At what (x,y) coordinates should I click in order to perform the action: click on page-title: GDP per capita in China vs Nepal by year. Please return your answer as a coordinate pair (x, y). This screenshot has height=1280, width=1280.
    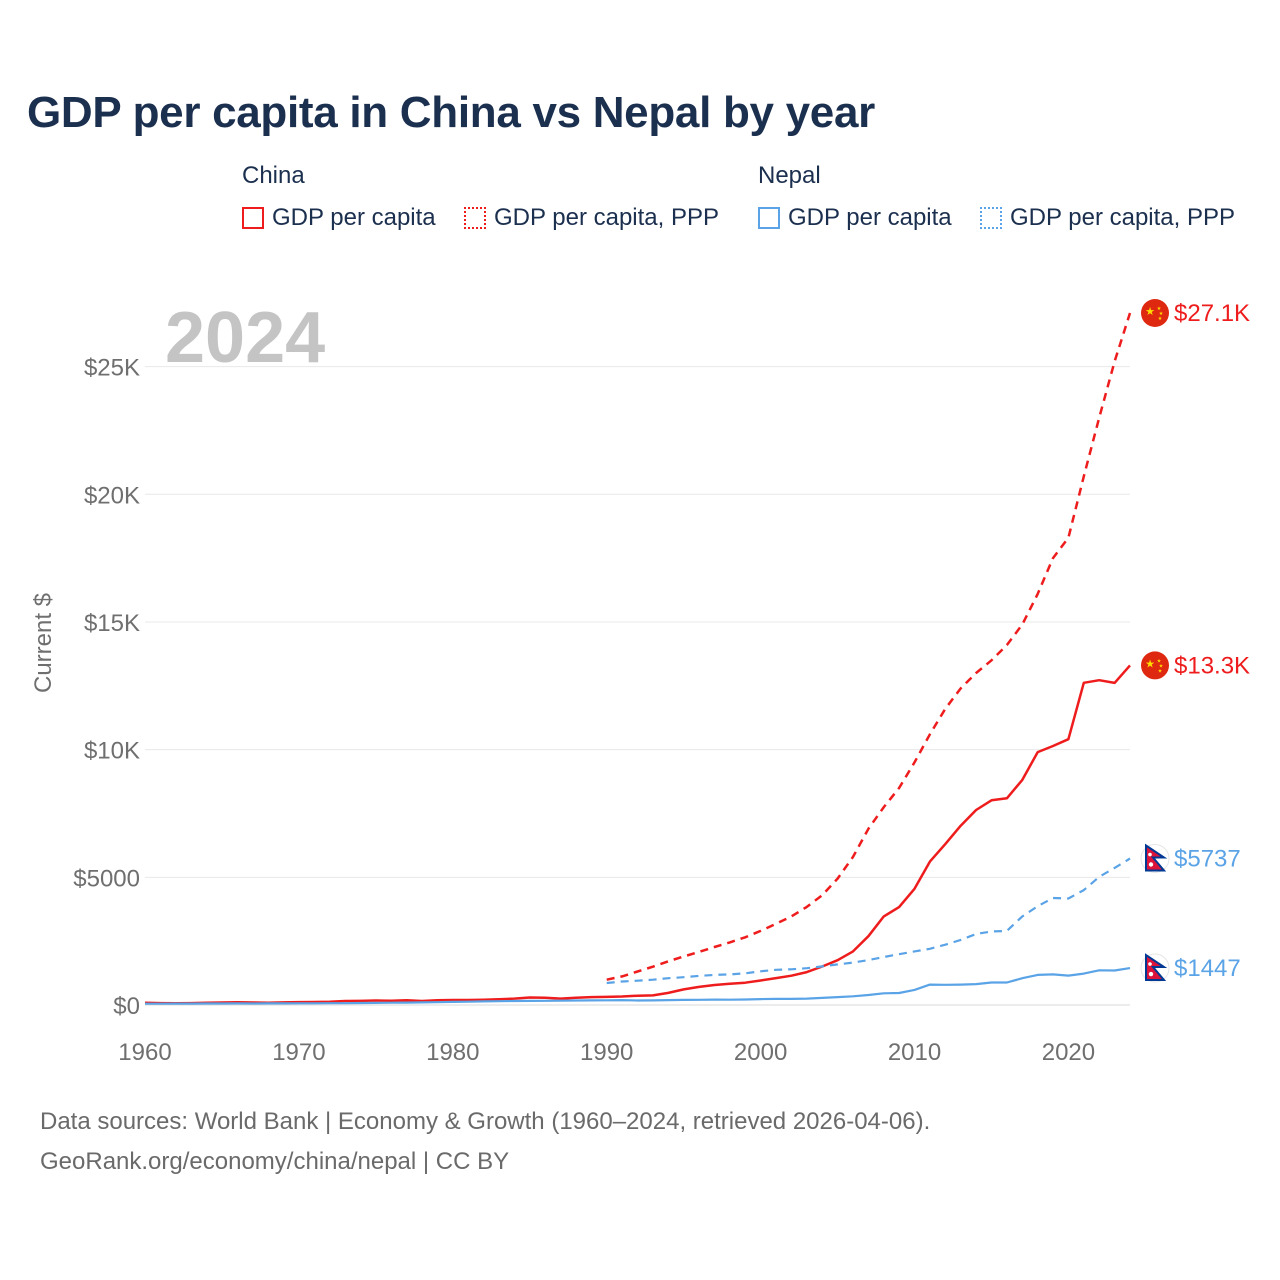
    Looking at the image, I should click on (451, 112).